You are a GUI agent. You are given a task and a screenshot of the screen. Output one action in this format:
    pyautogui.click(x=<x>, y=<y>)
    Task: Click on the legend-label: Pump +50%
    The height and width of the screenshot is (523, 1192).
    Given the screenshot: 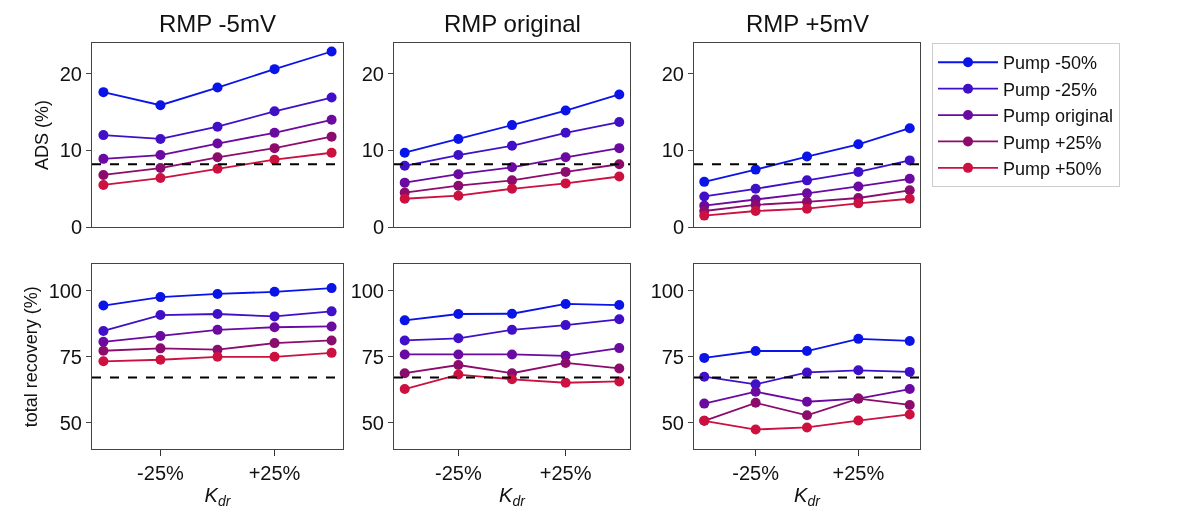 What is the action you would take?
    pyautogui.click(x=1052, y=168)
    